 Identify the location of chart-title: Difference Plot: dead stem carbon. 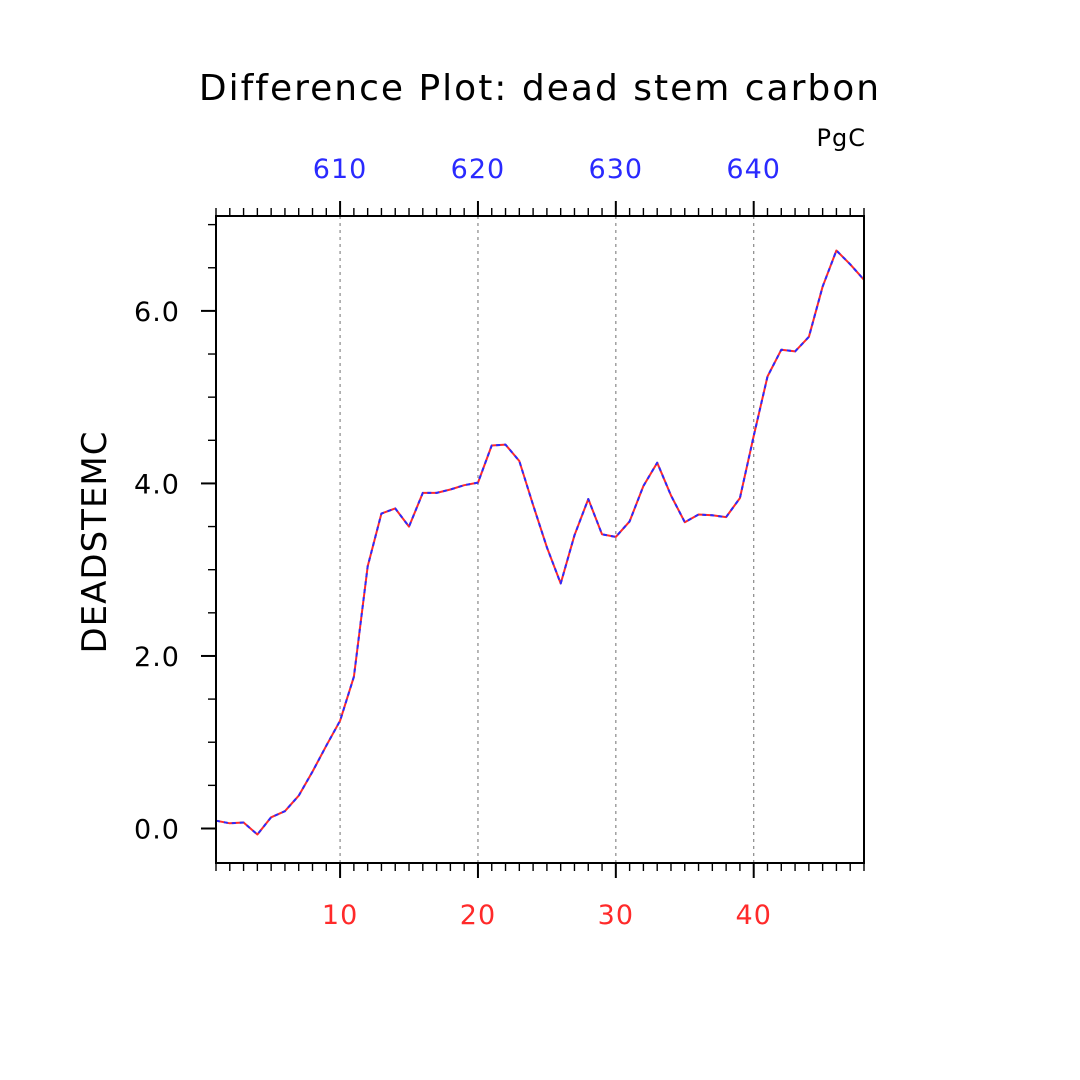
(540, 88).